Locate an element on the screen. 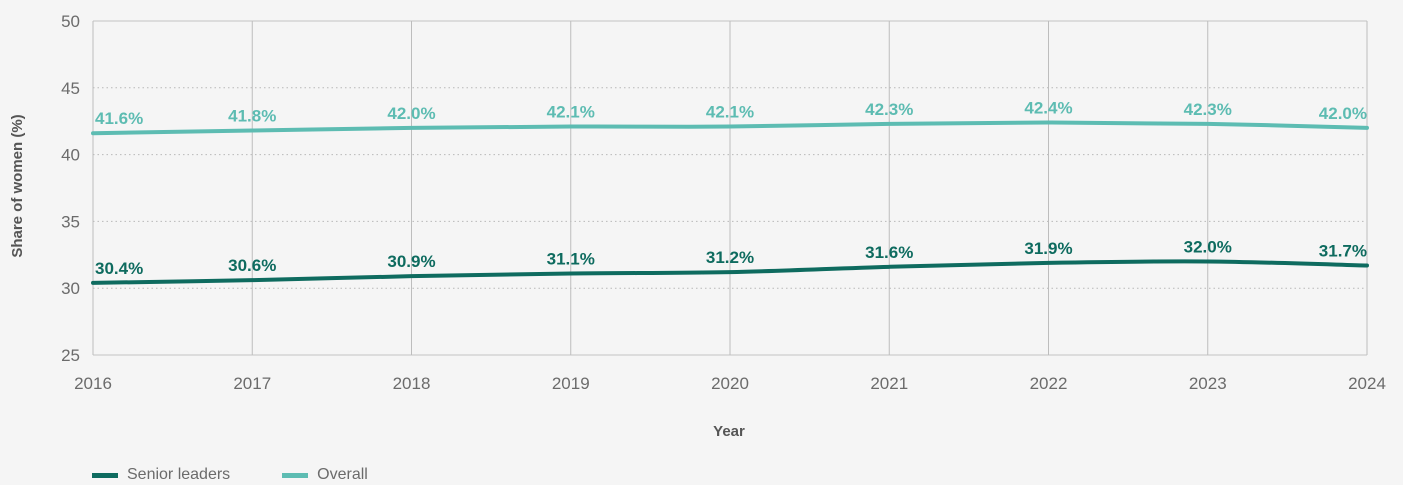 This screenshot has height=485, width=1403. legend-swatch-overall is located at coordinates (295, 475).